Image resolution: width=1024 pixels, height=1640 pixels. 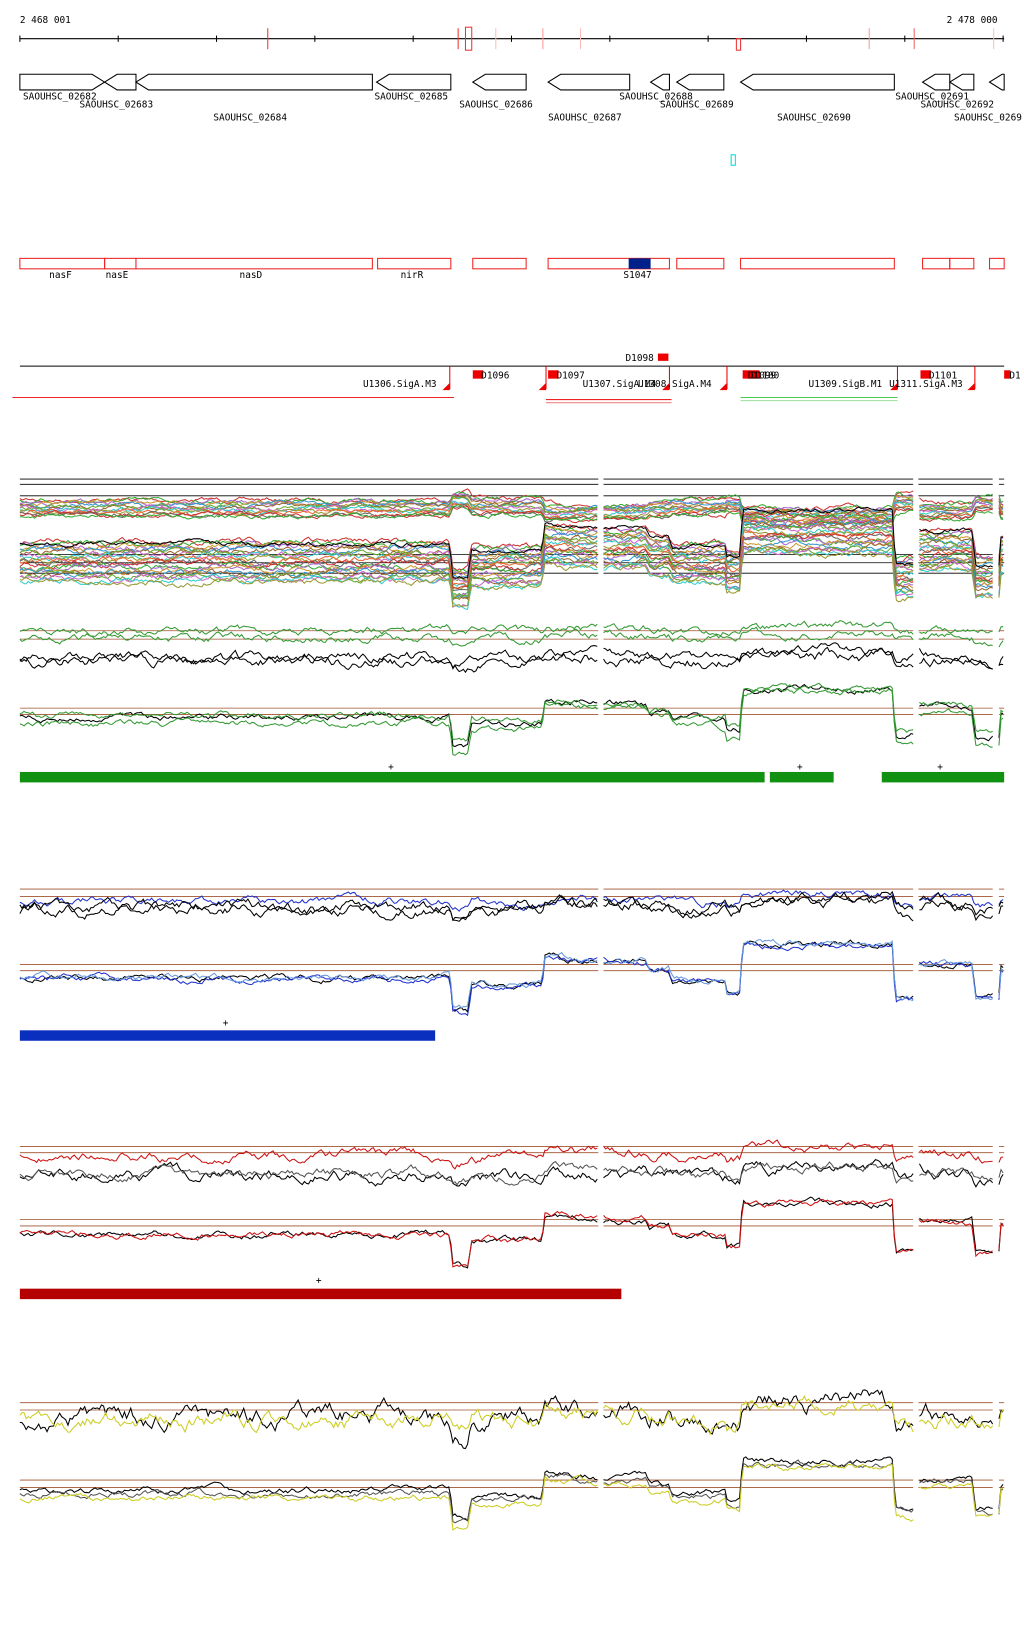 I want to click on label: U1311.SigA.M3, so click(x=926, y=384).